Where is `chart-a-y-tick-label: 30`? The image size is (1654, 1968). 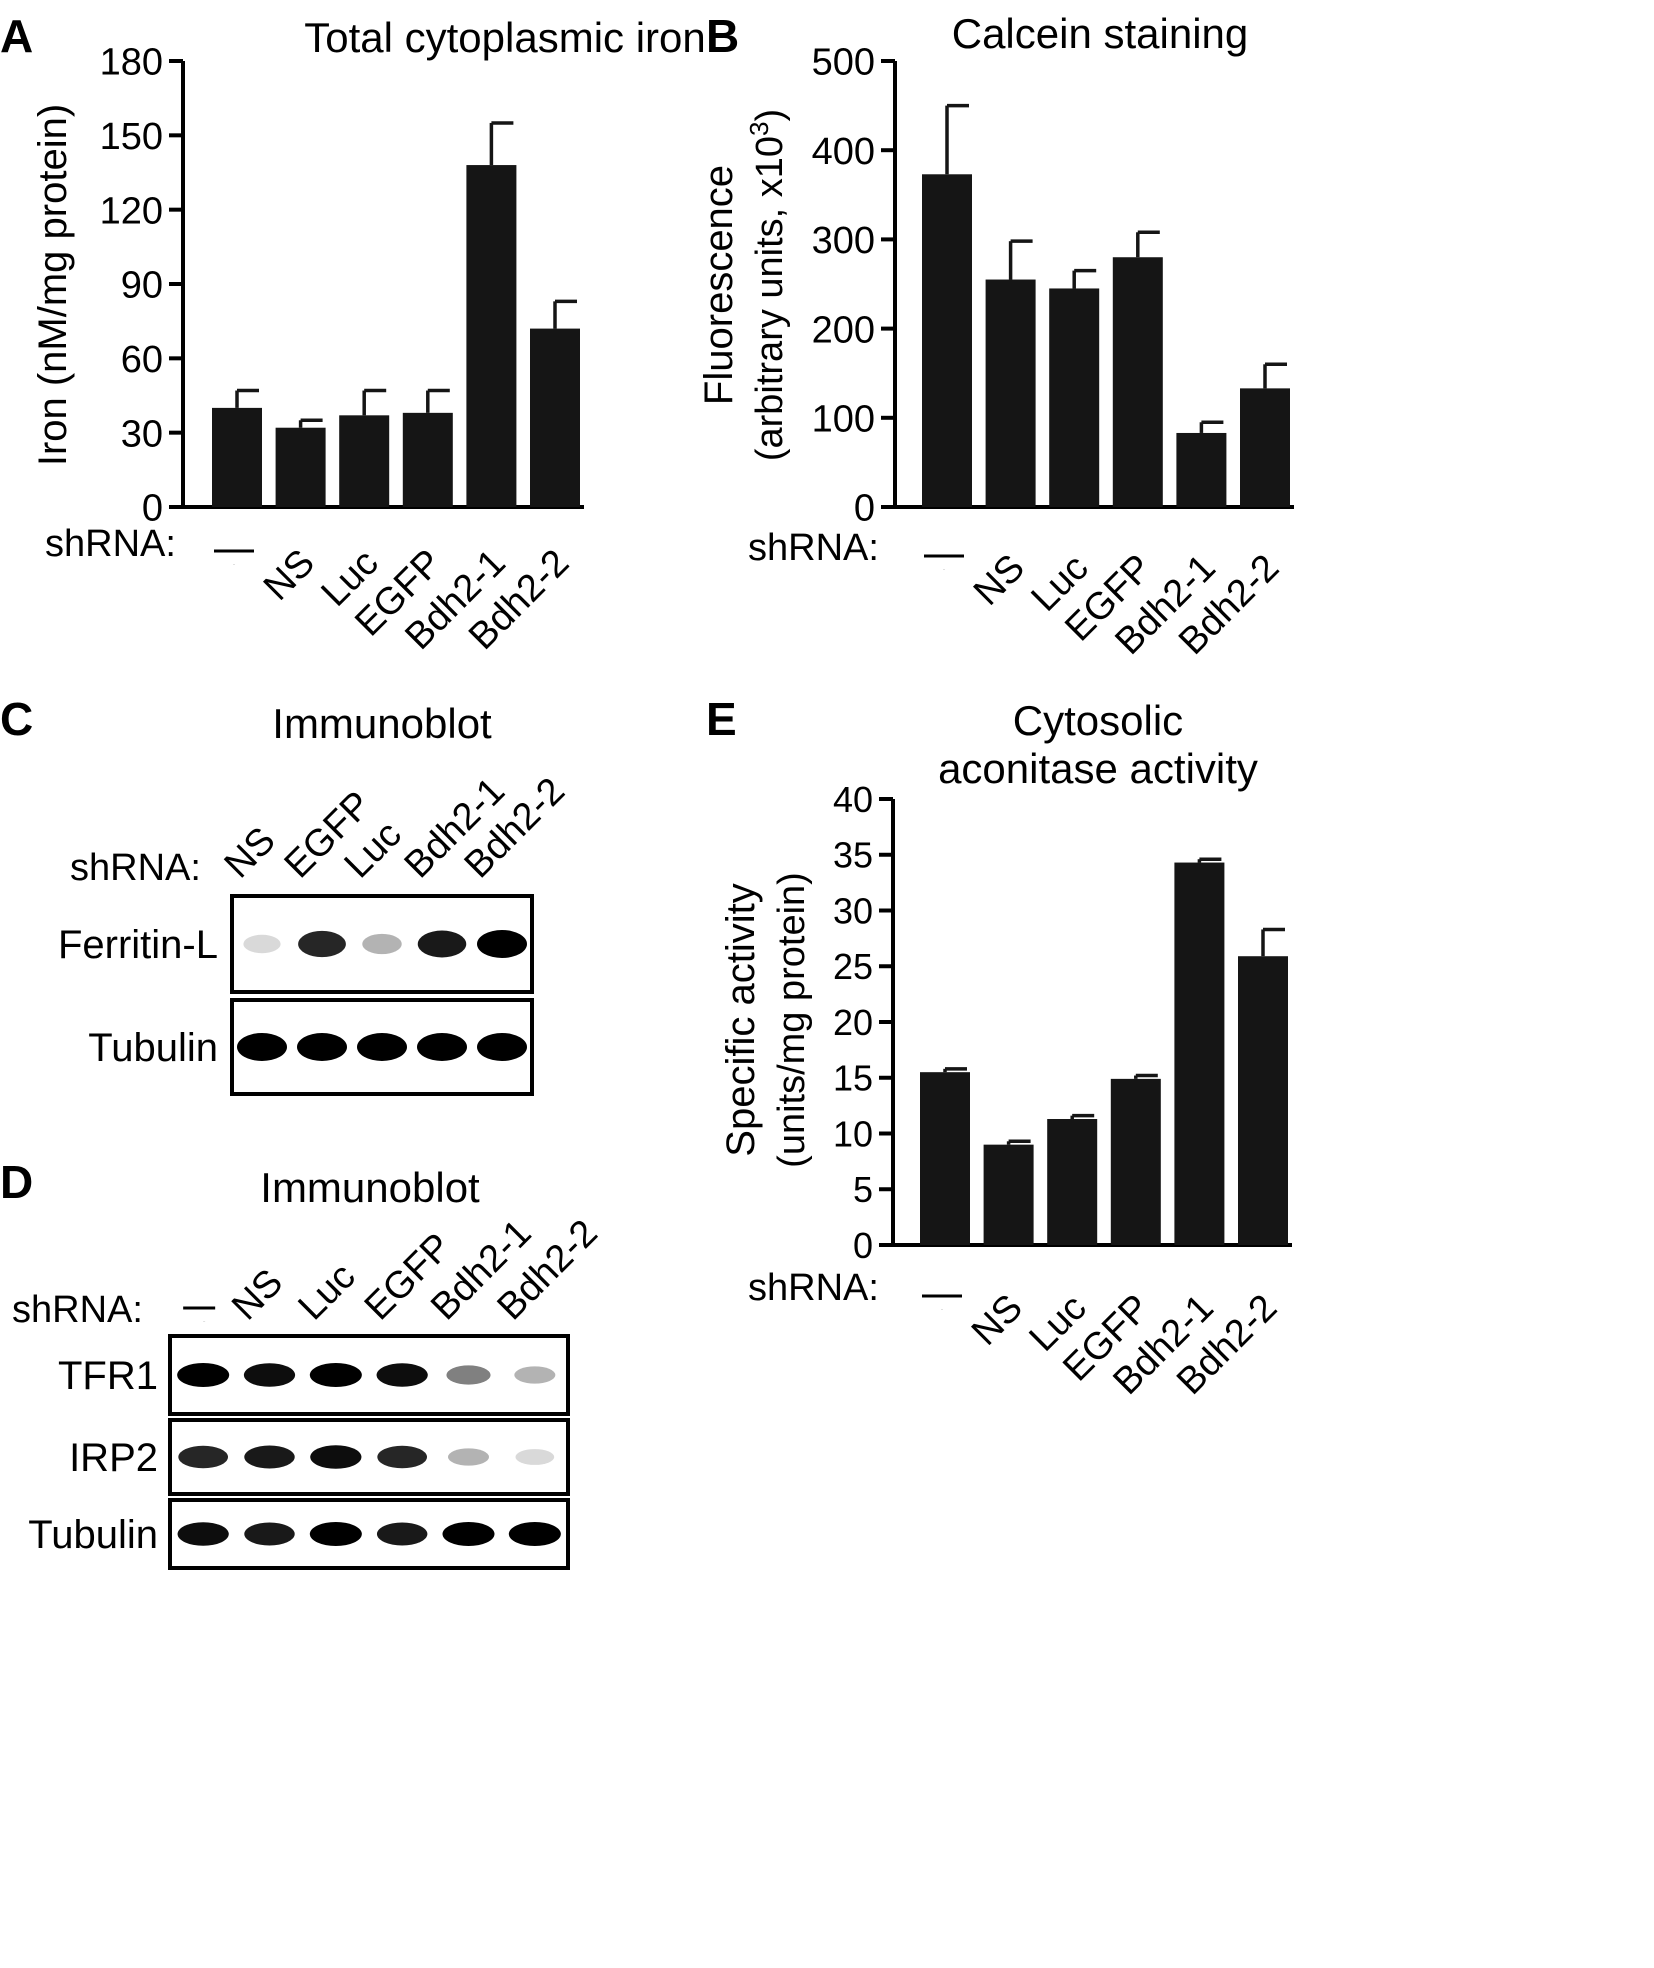 chart-a-y-tick-label: 30 is located at coordinates (142, 434).